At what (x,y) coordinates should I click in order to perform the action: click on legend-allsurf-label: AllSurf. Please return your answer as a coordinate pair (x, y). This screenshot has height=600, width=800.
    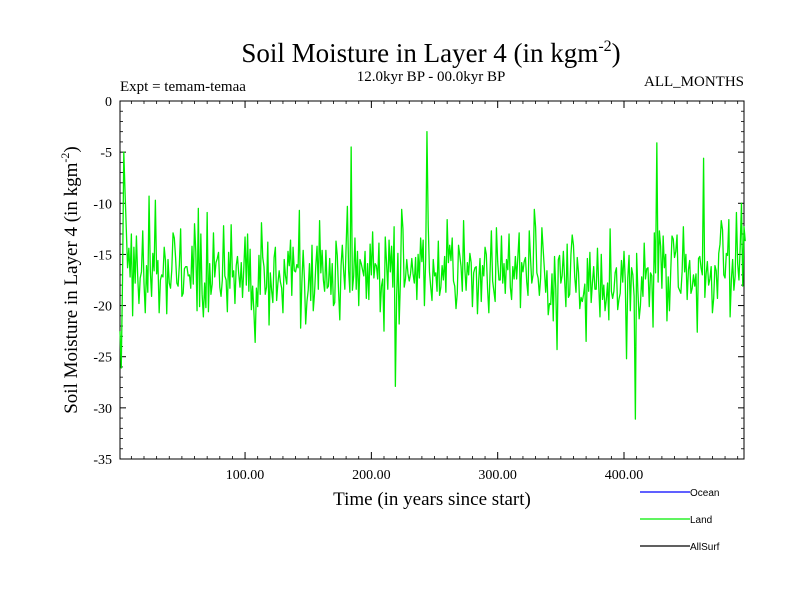
    Looking at the image, I should click on (705, 547).